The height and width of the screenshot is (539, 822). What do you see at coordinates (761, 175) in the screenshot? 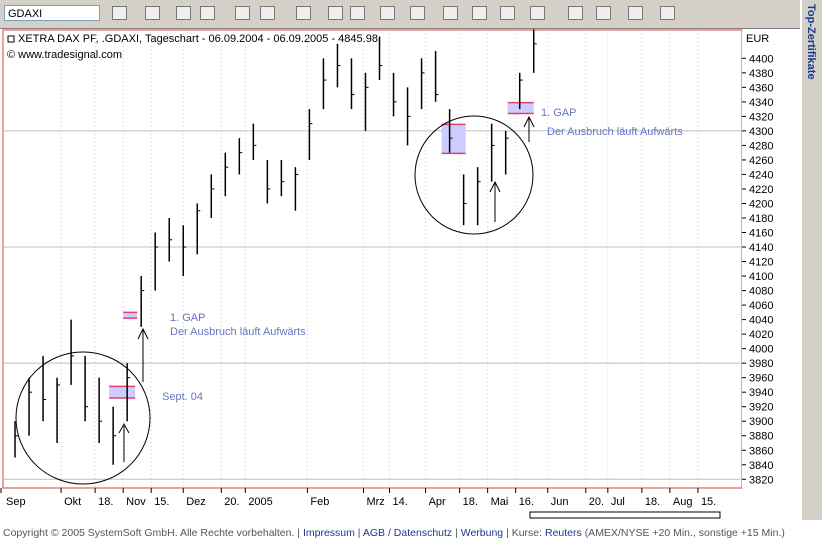
I see `y-tick-label: 4240` at bounding box center [761, 175].